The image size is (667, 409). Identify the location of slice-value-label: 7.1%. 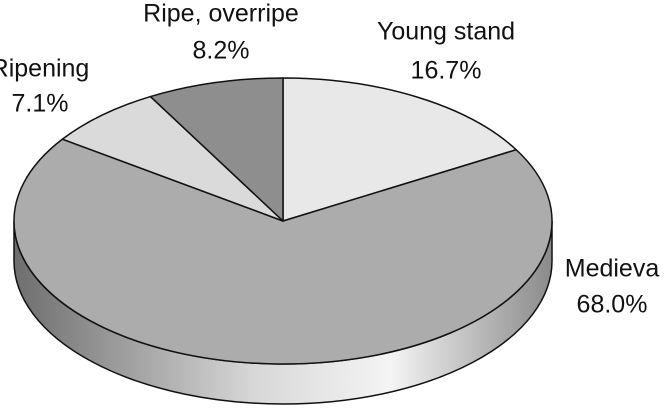
(40, 104).